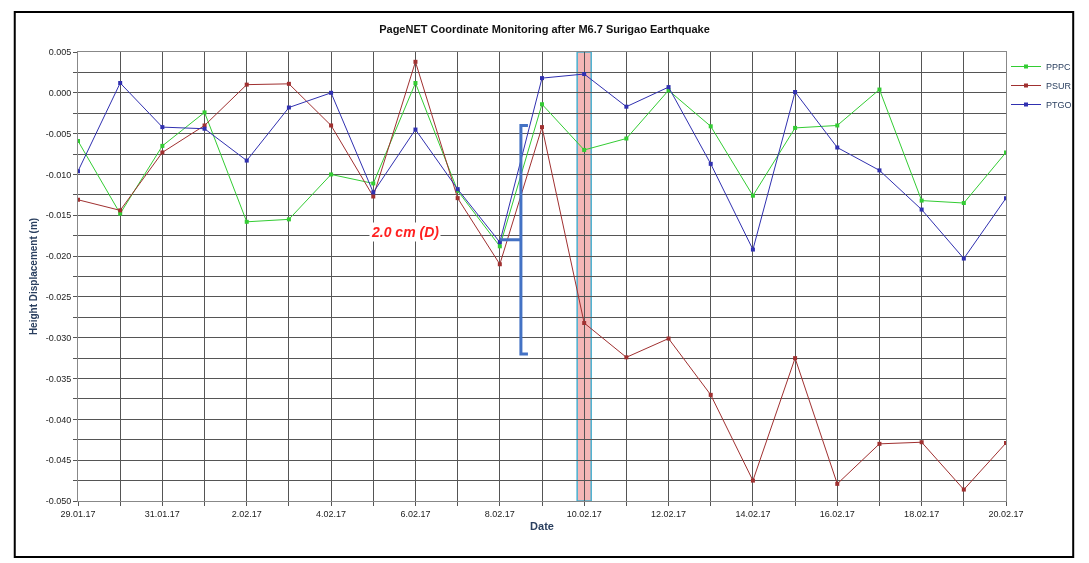  What do you see at coordinates (753, 513) in the screenshot?
I see `x-tick-label: 14.02.17` at bounding box center [753, 513].